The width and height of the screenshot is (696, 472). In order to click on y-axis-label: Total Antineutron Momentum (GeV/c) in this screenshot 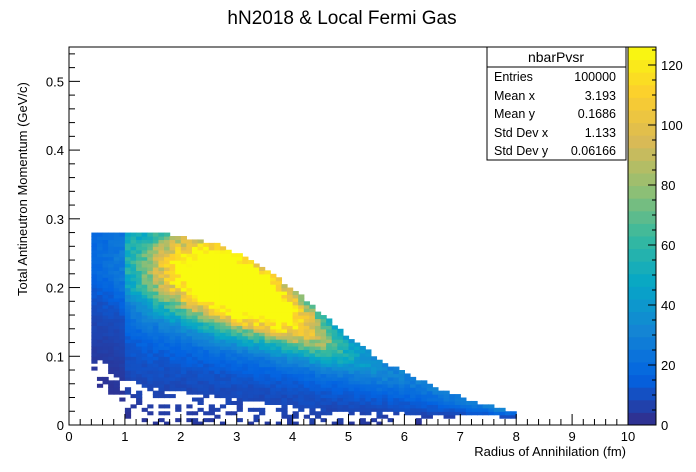, I will do `click(22, 189)`.